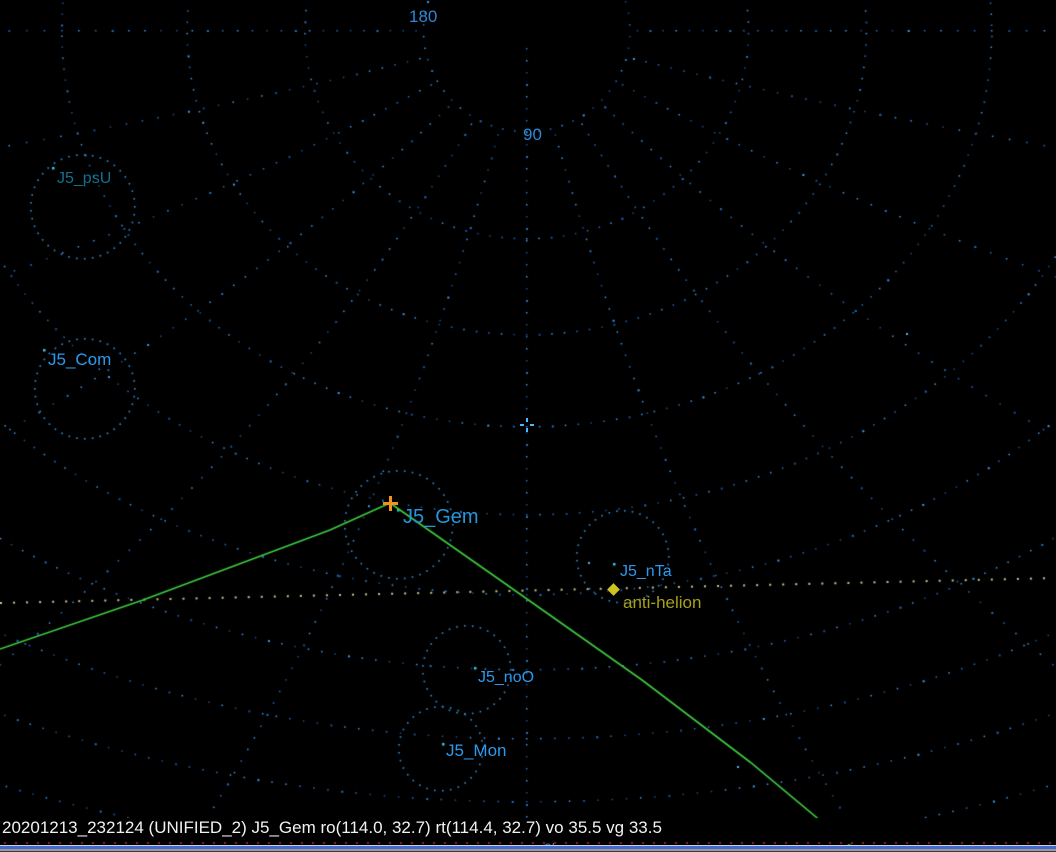 The image size is (1056, 852). I want to click on window-border-grey, so click(528, 850).